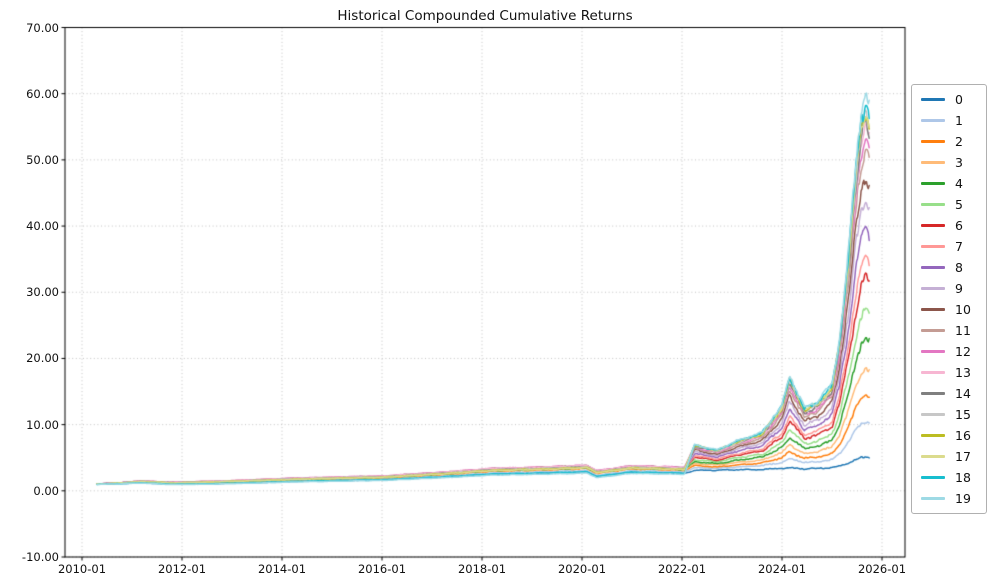 The height and width of the screenshot is (587, 990). What do you see at coordinates (949, 372) in the screenshot?
I see `legend-item-13: 13` at bounding box center [949, 372].